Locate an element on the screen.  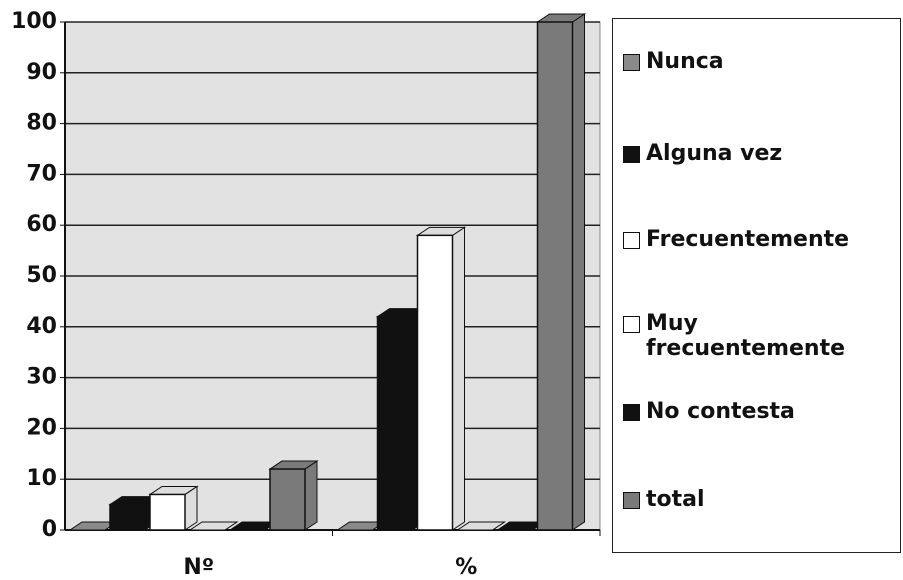
legend-label: Muy frecuentemente is located at coordinates (746, 336).